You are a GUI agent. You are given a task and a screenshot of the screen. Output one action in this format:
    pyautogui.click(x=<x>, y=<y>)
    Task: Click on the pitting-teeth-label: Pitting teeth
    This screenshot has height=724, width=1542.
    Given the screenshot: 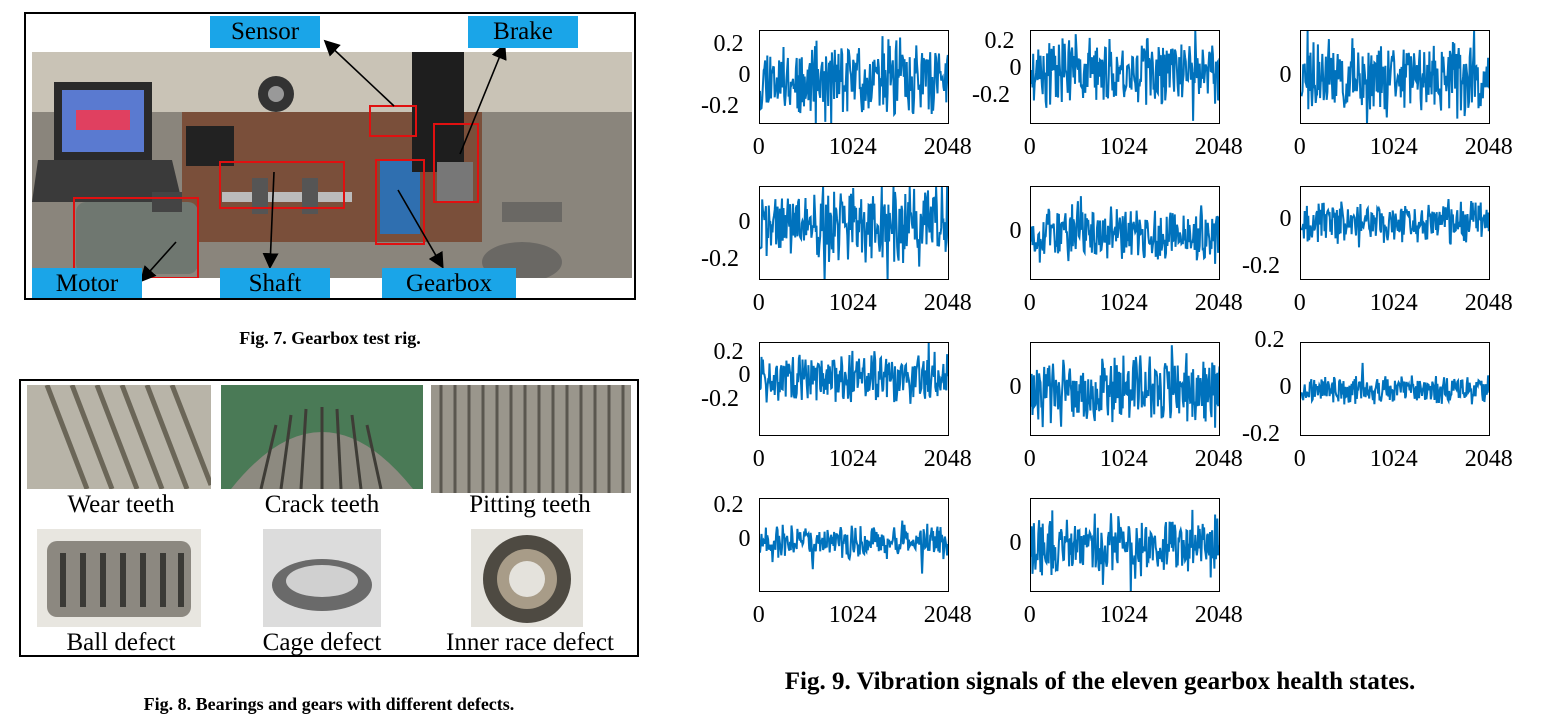 What is the action you would take?
    pyautogui.click(x=530, y=504)
    